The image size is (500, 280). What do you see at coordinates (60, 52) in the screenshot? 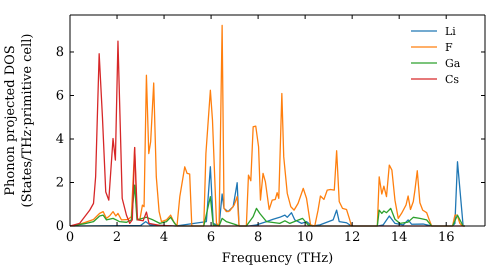
I see `y-tick-label: 8` at bounding box center [60, 52].